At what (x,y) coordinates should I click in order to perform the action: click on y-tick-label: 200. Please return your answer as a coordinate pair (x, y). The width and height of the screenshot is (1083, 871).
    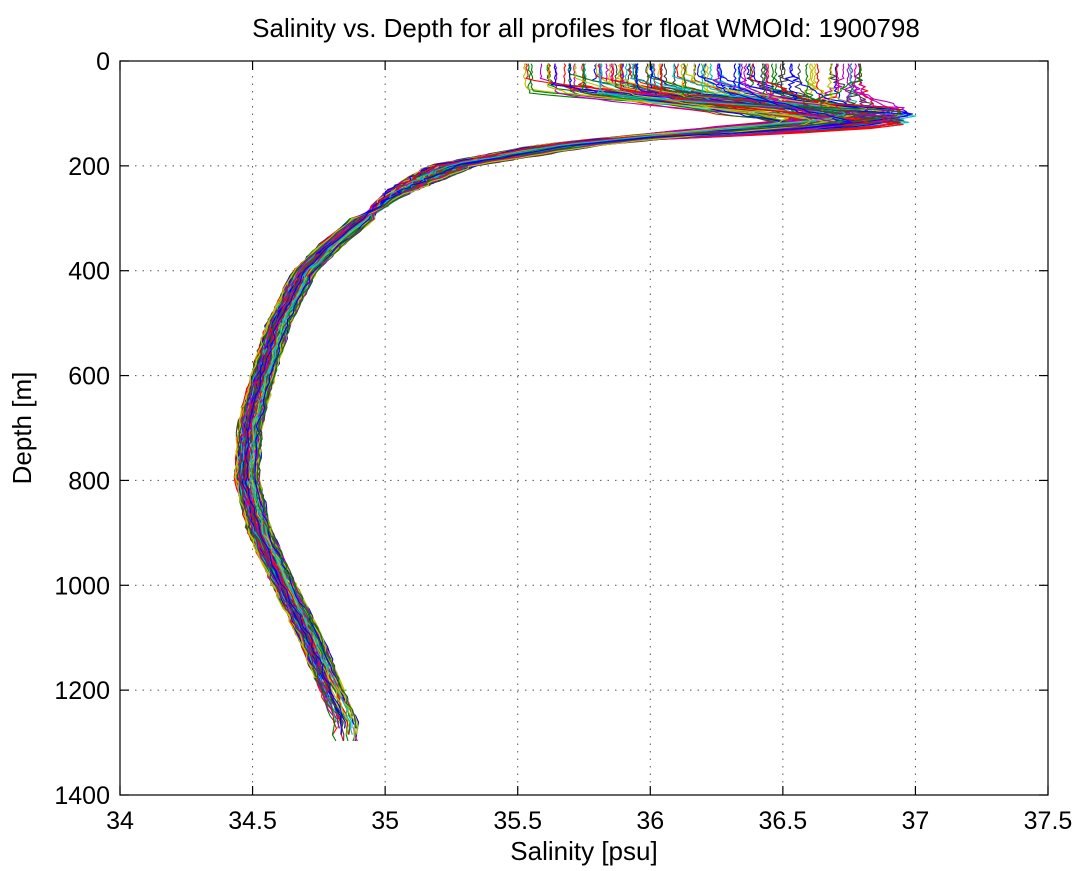
    Looking at the image, I should click on (89, 167).